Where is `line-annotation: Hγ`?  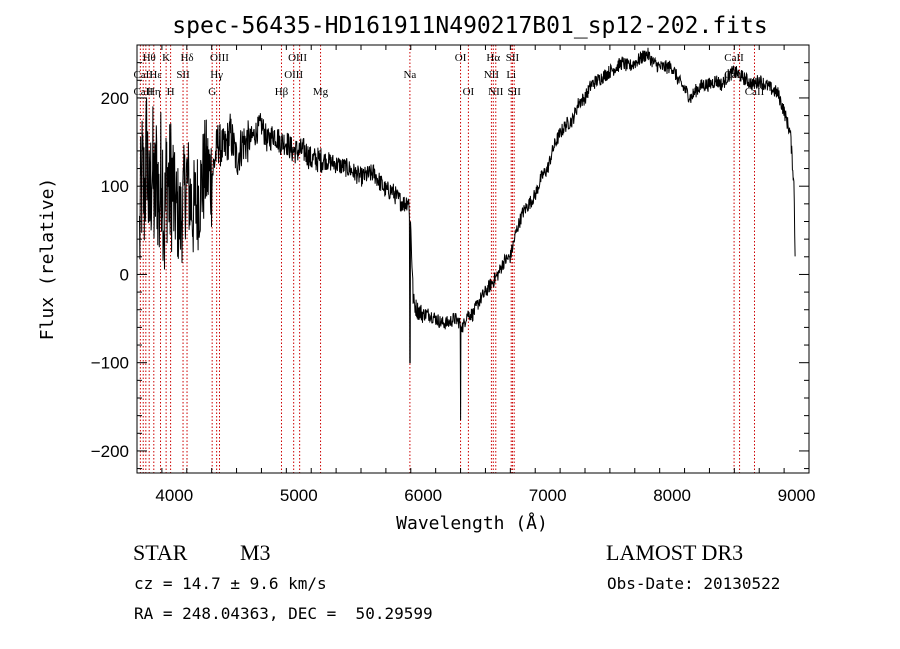
line-annotation: Hγ is located at coordinates (216, 75).